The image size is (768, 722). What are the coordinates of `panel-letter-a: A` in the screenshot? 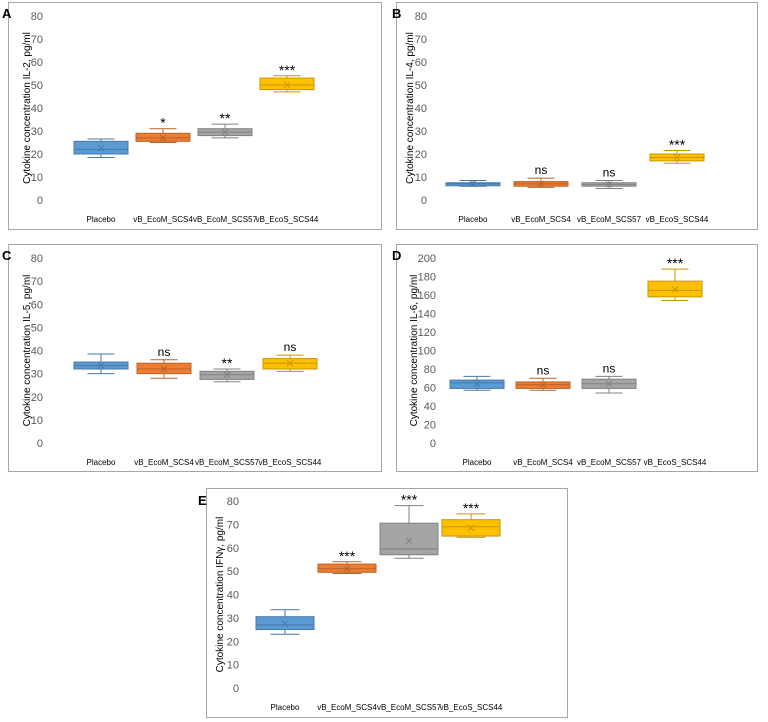 It's located at (7, 13).